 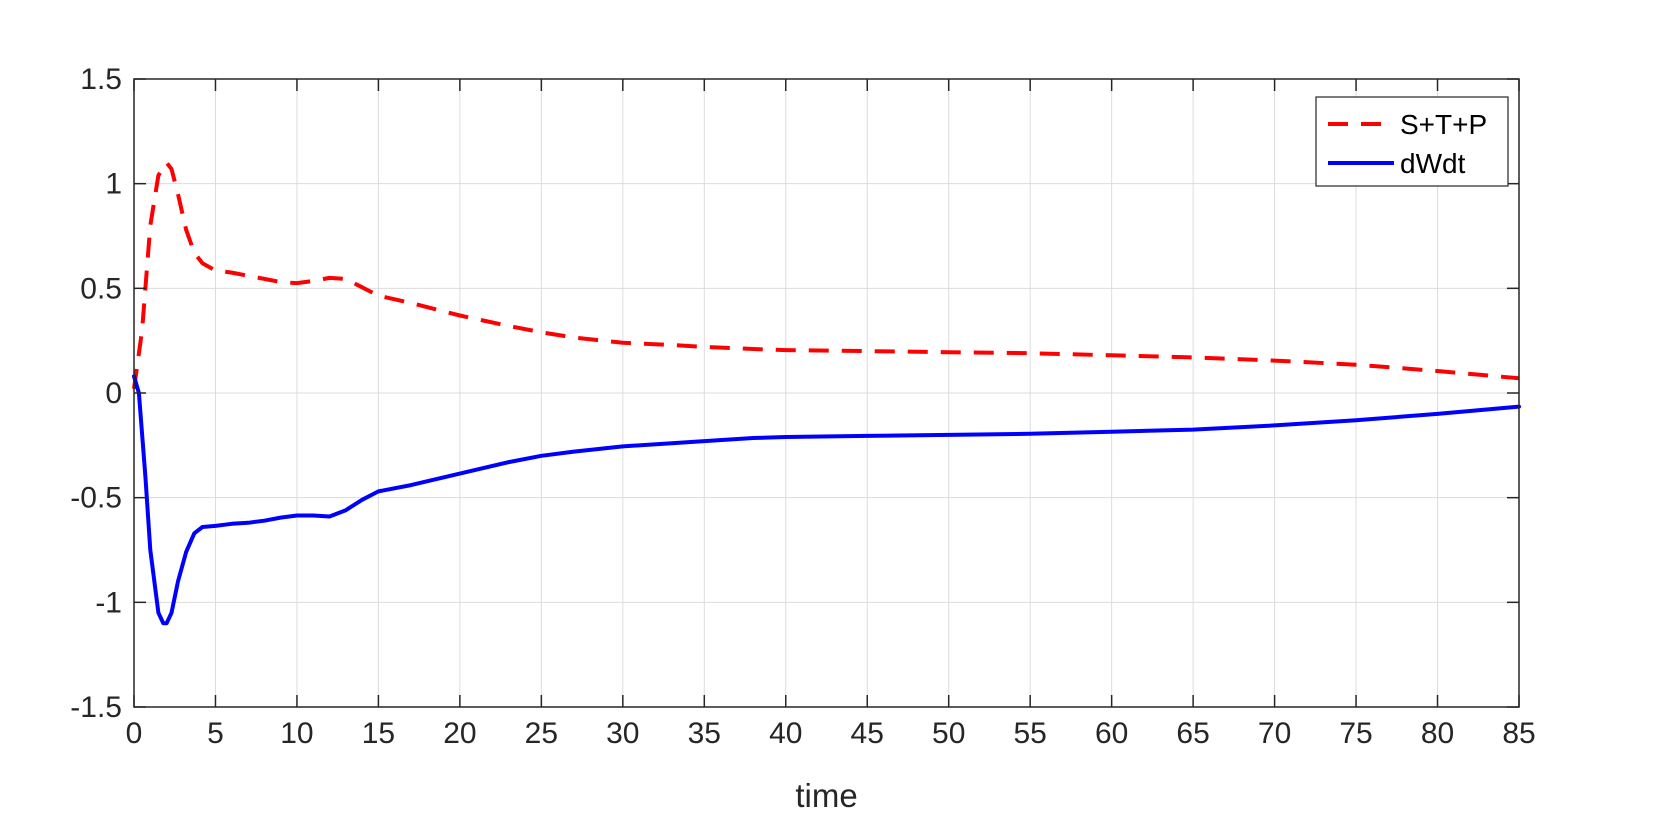 I want to click on x-tick-label: 25, so click(x=541, y=733).